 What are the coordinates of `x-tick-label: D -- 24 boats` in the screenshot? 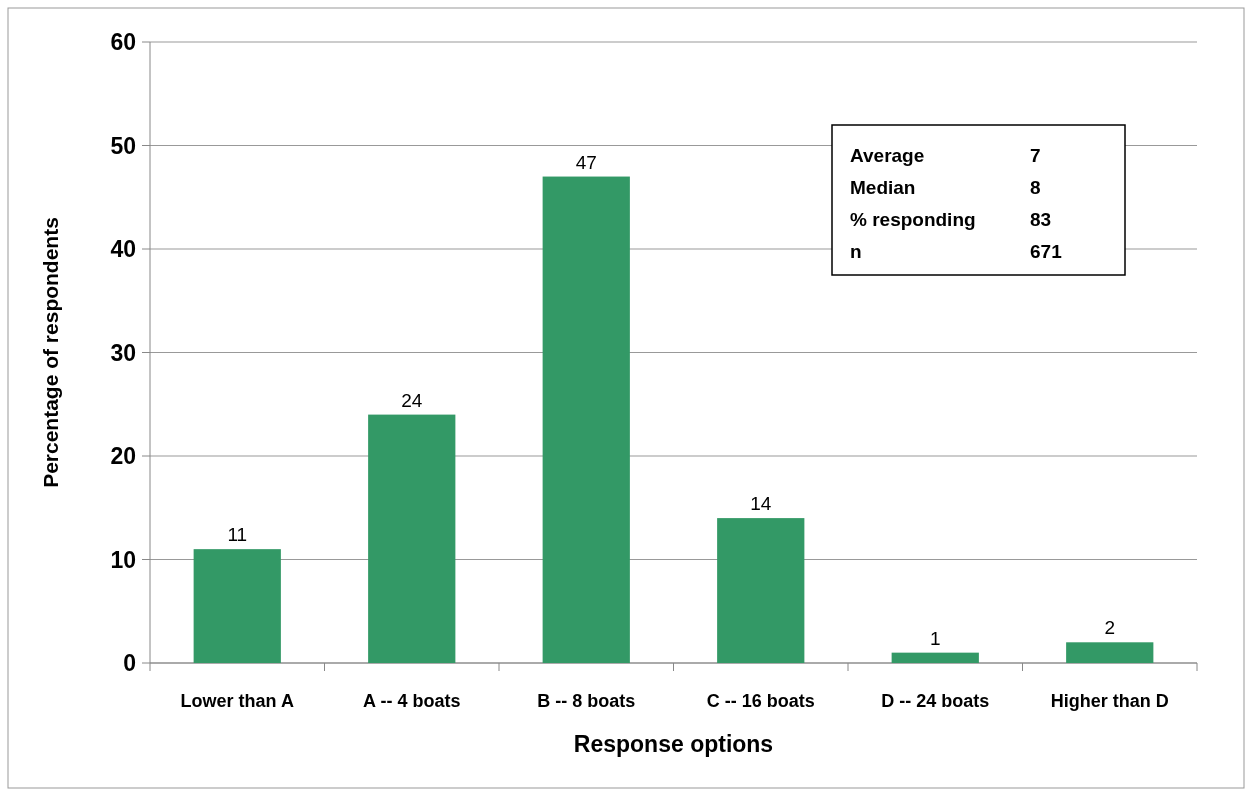 It's located at (935, 701).